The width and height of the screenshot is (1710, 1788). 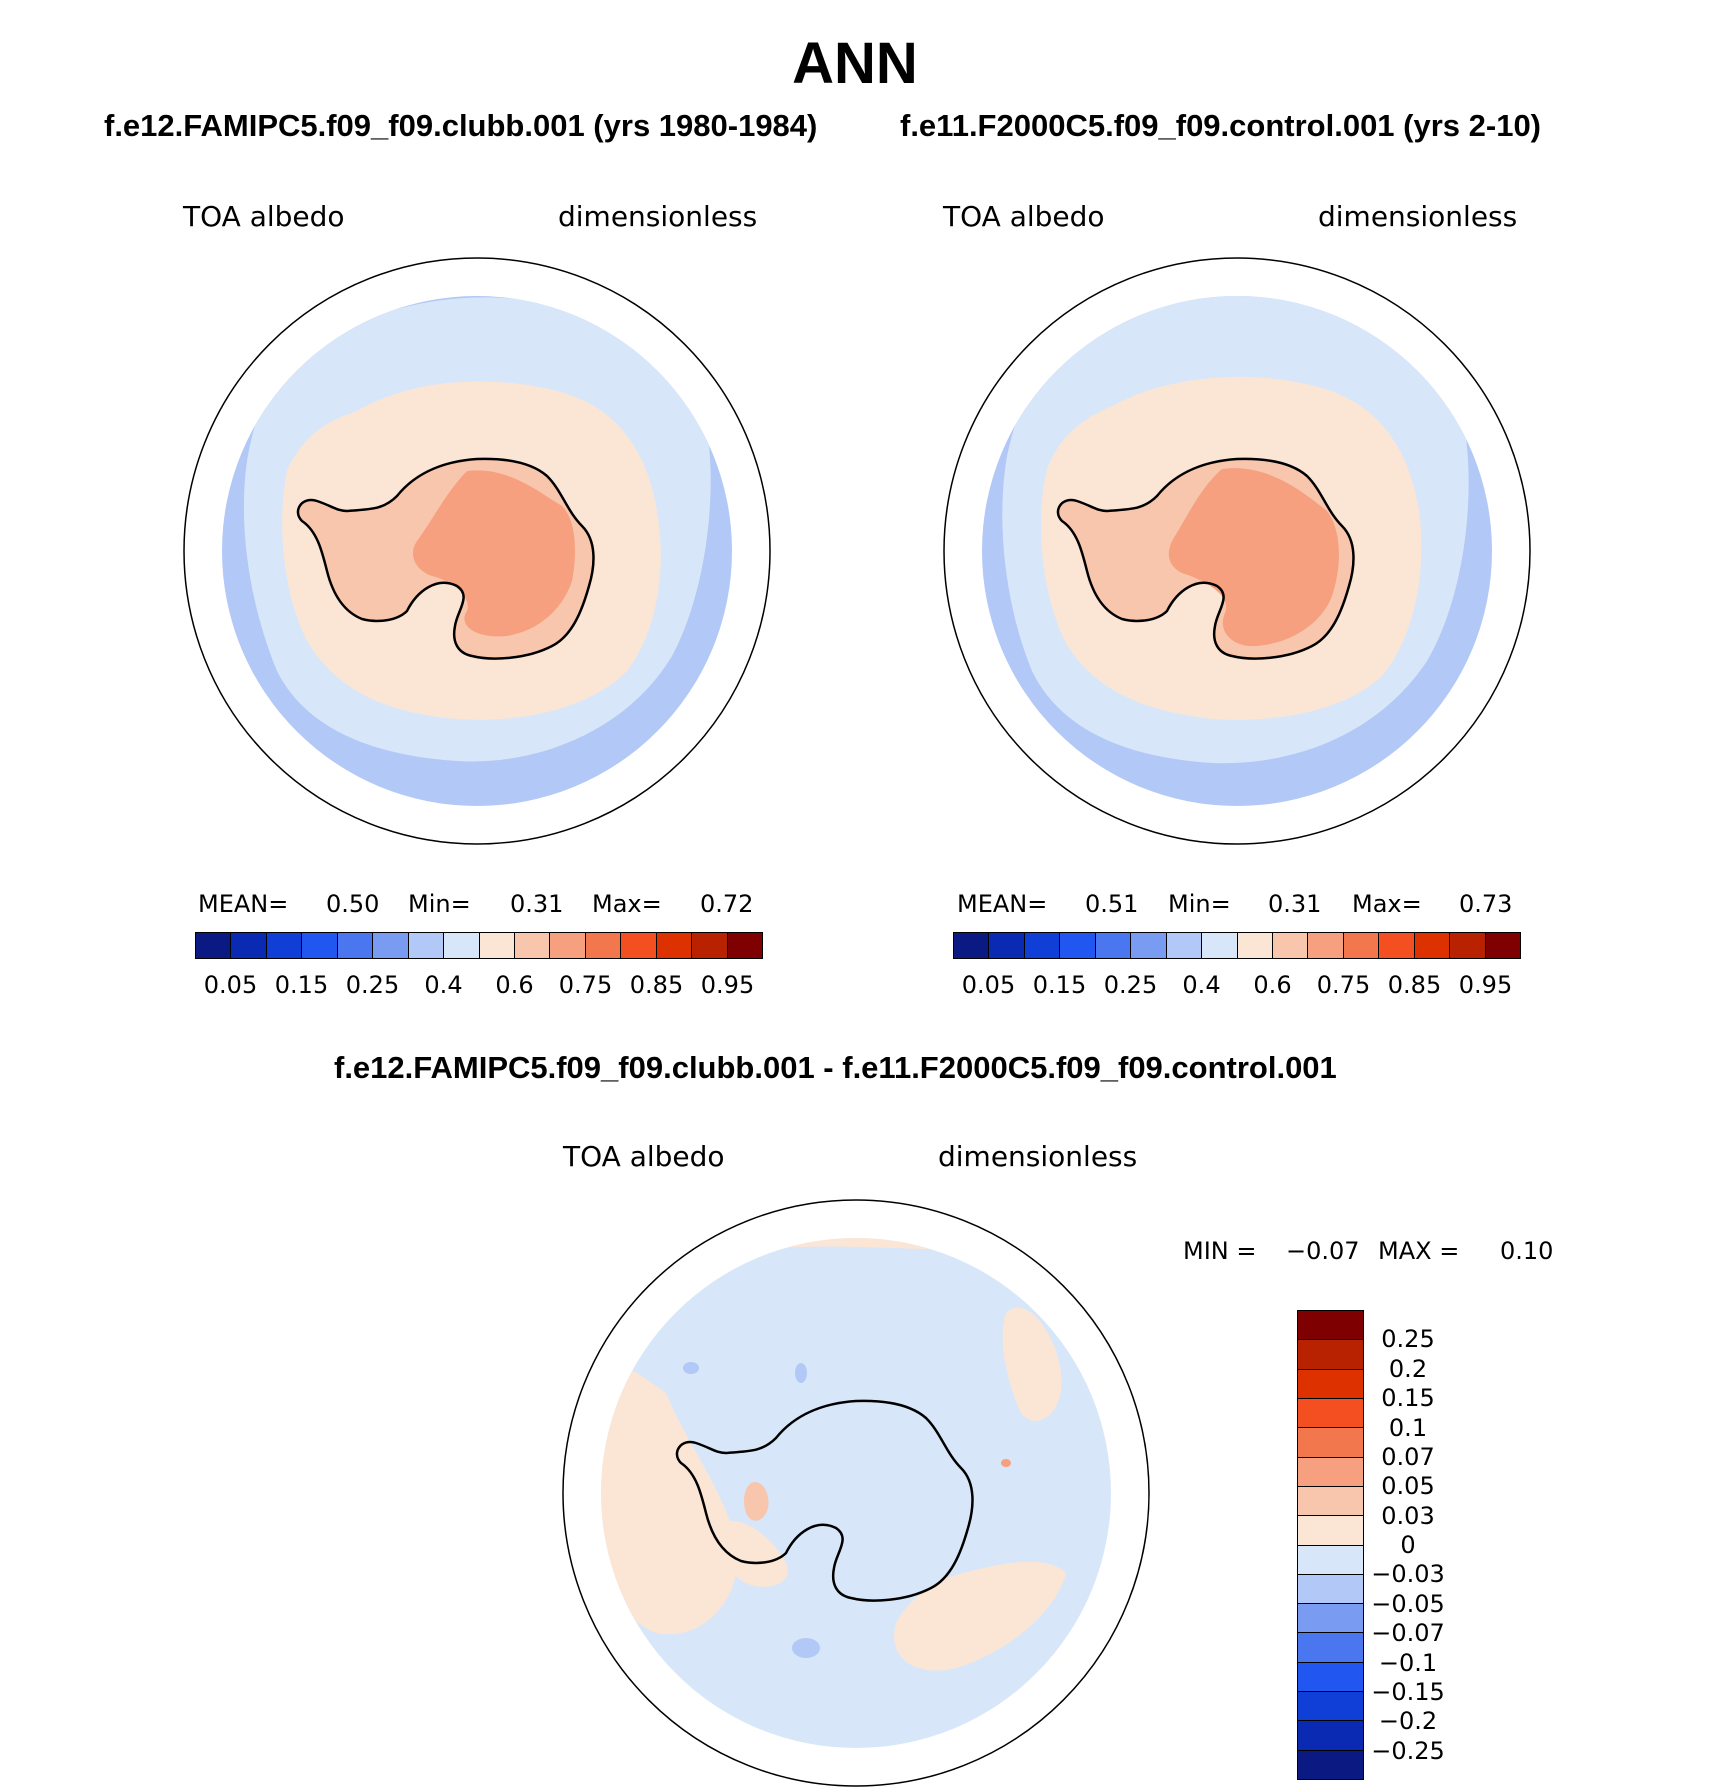 What do you see at coordinates (1032, 1364) in the screenshot?
I see `diff-positive-region-northeast` at bounding box center [1032, 1364].